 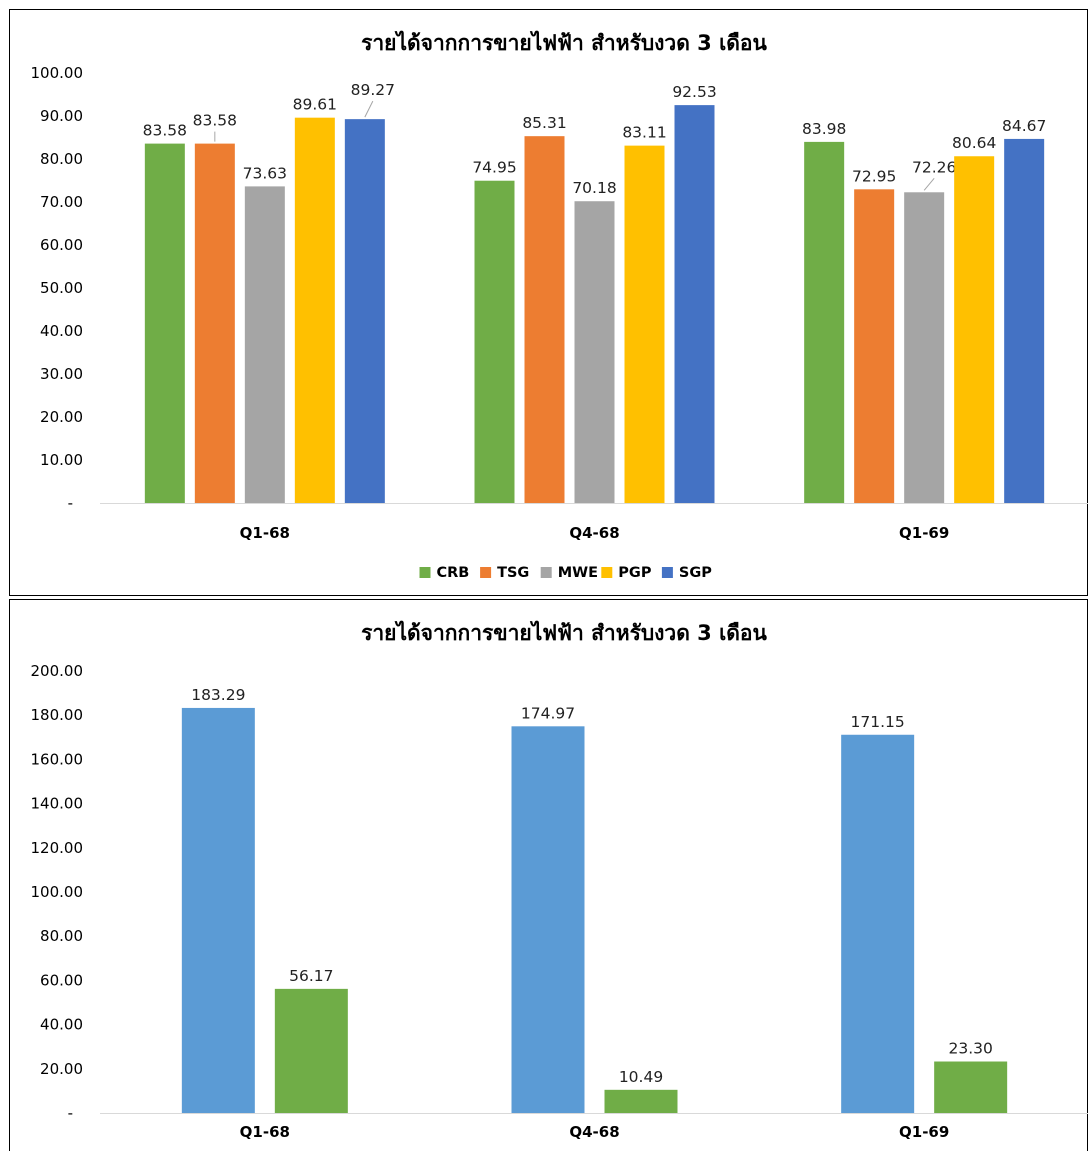 What do you see at coordinates (61, 460) in the screenshot?
I see `y-tick-label: 10.00` at bounding box center [61, 460].